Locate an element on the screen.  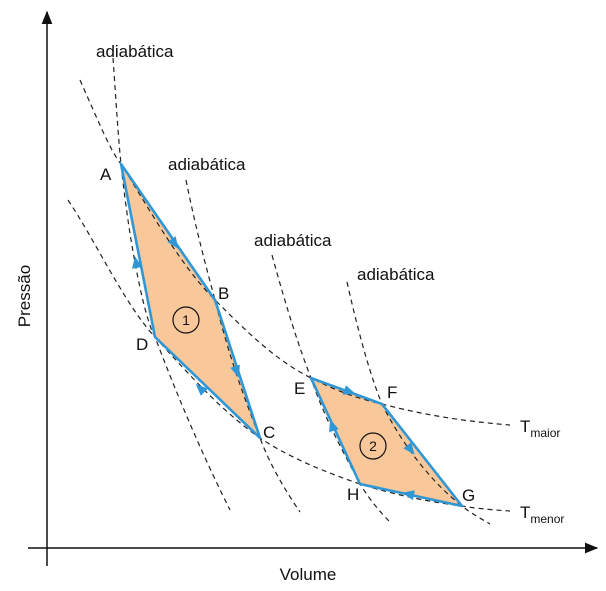
isotherm-cold-sub: menor is located at coordinates (547, 519).